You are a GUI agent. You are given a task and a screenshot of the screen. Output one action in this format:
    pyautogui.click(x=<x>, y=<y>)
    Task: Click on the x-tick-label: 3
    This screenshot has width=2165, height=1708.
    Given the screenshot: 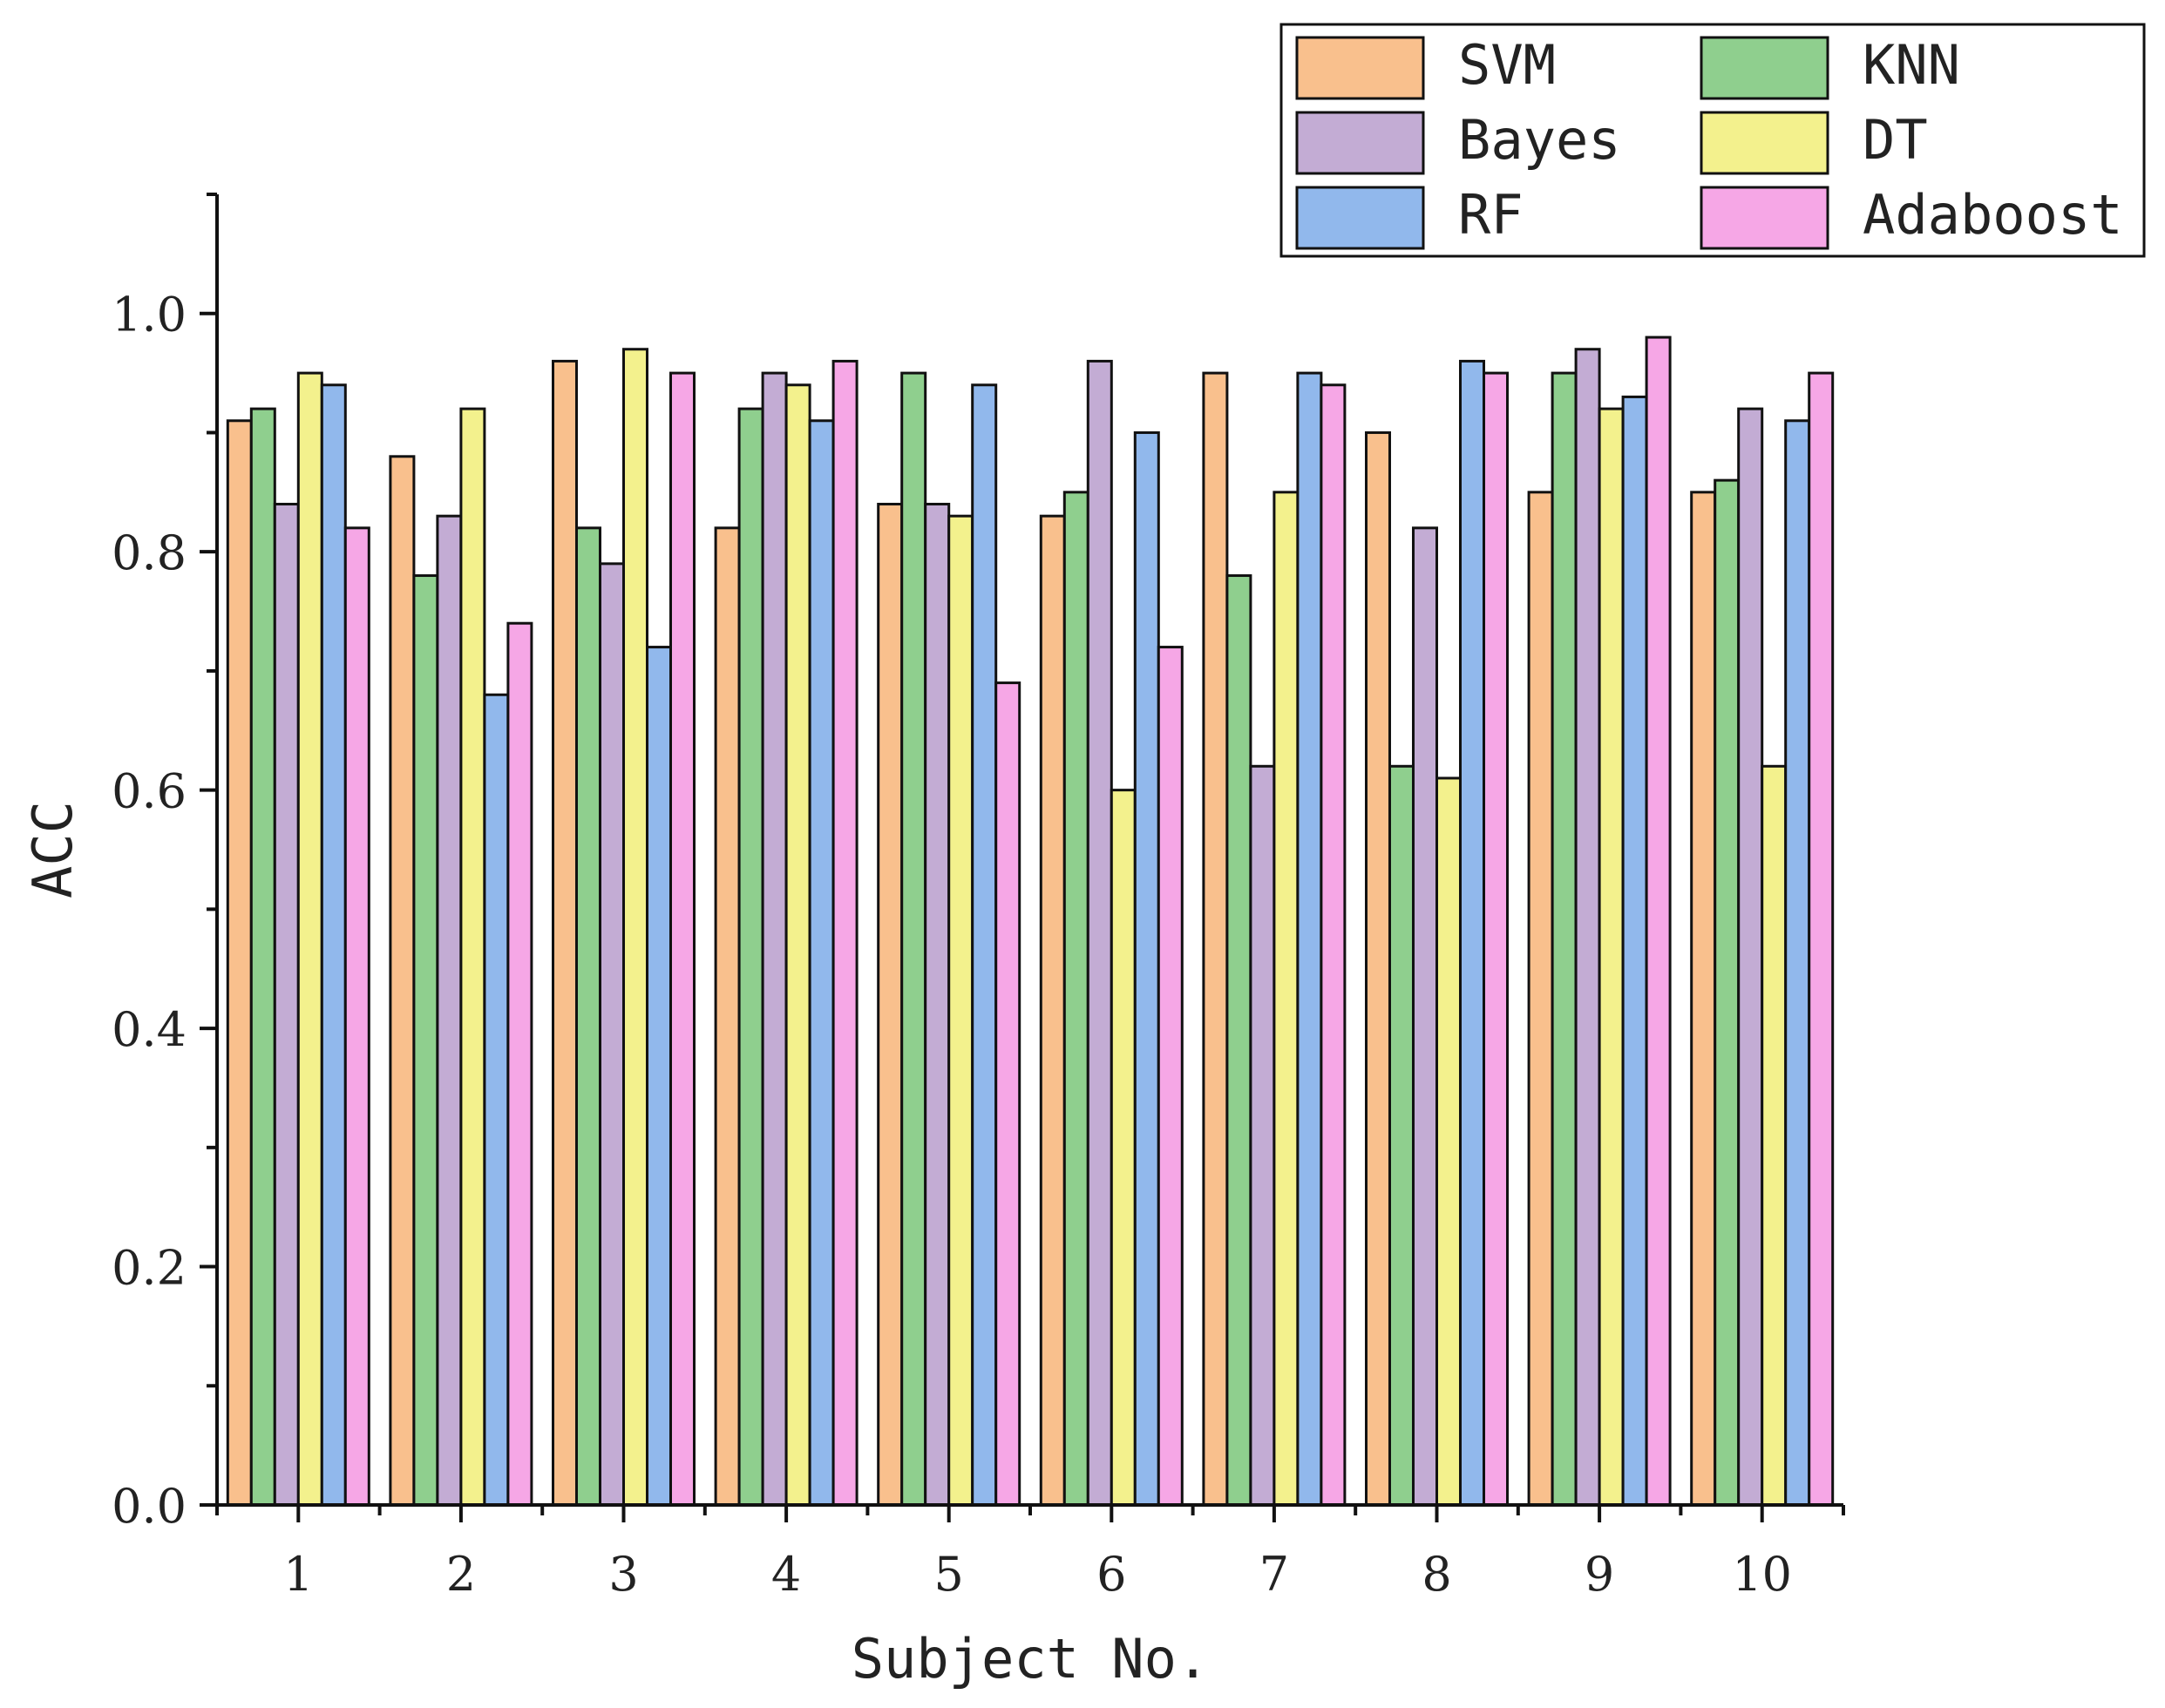 What is the action you would take?
    pyautogui.click(x=623, y=1574)
    